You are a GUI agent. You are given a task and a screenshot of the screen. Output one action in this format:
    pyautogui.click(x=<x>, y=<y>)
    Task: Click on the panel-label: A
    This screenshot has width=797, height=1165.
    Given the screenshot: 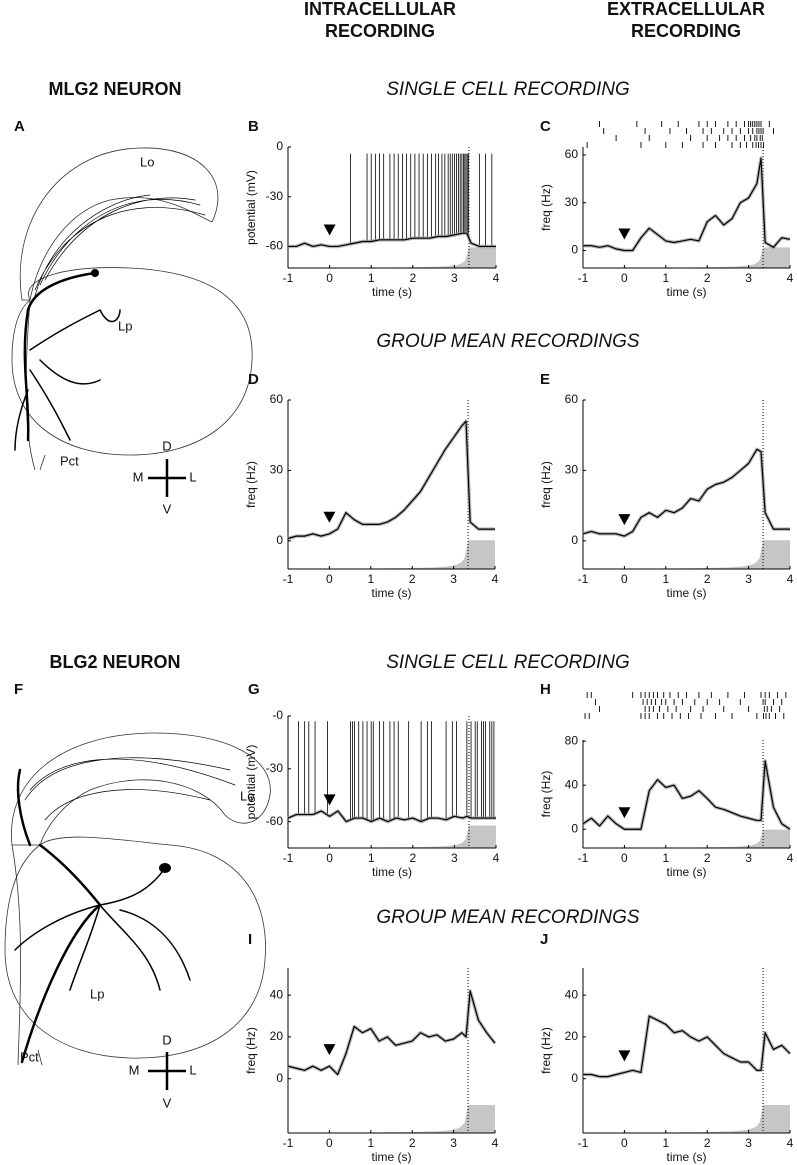 What is the action you would take?
    pyautogui.click(x=19, y=126)
    